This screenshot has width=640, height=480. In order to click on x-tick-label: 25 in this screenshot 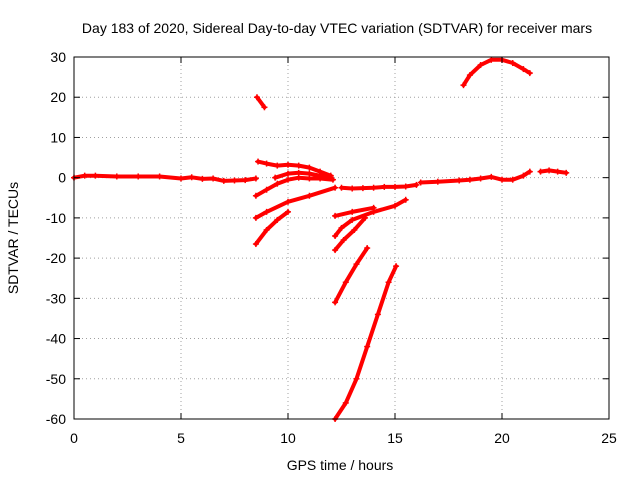, I will do `click(609, 438)`.